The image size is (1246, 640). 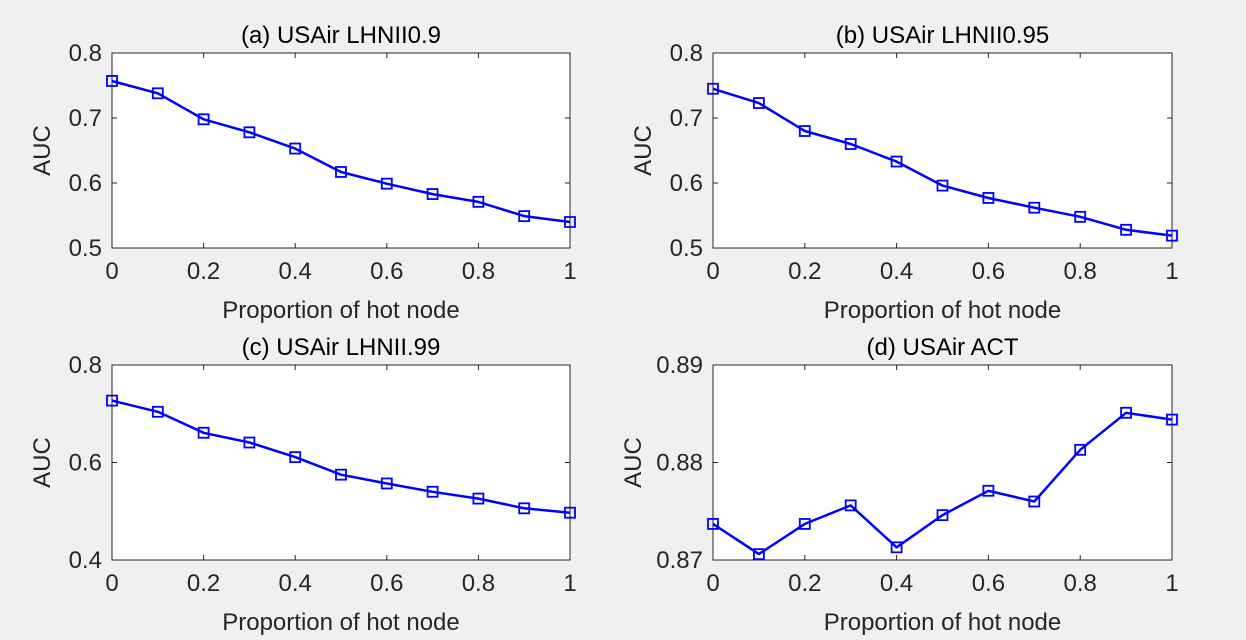 What do you see at coordinates (679, 560) in the screenshot?
I see `y-tick-label: 0.87` at bounding box center [679, 560].